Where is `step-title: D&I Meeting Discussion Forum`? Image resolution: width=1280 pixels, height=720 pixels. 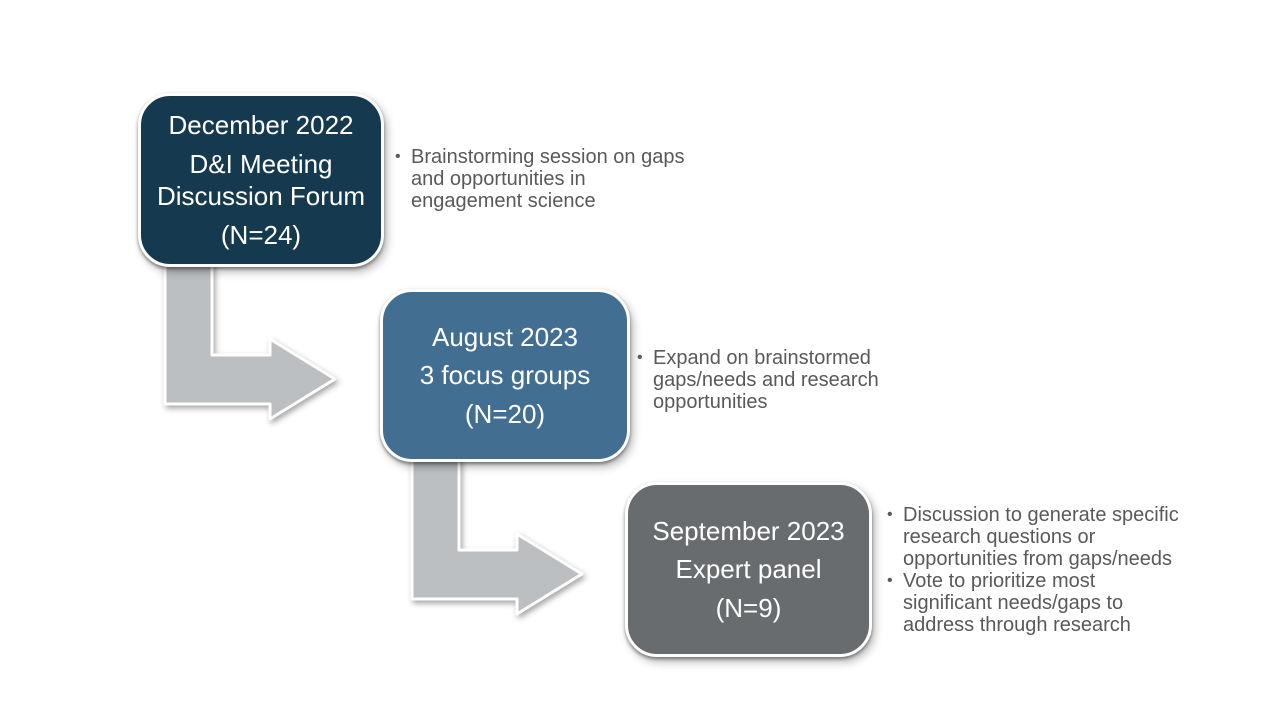 step-title: D&I Meeting Discussion Forum is located at coordinates (261, 180).